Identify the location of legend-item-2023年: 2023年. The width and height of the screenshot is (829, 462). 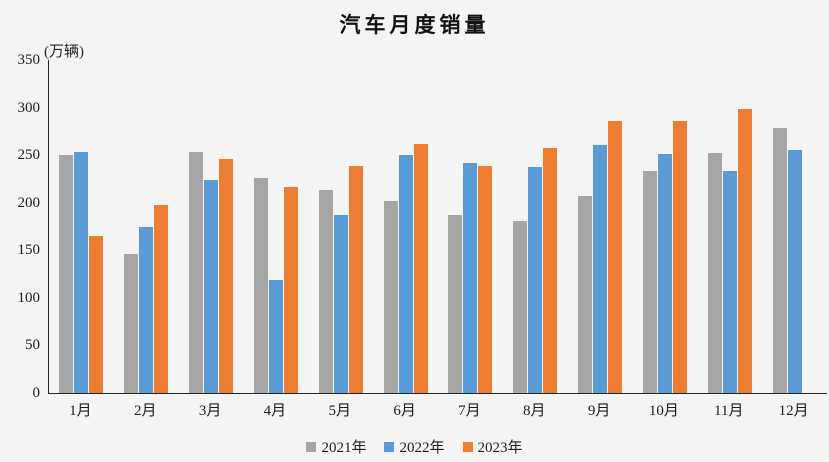
(492, 446).